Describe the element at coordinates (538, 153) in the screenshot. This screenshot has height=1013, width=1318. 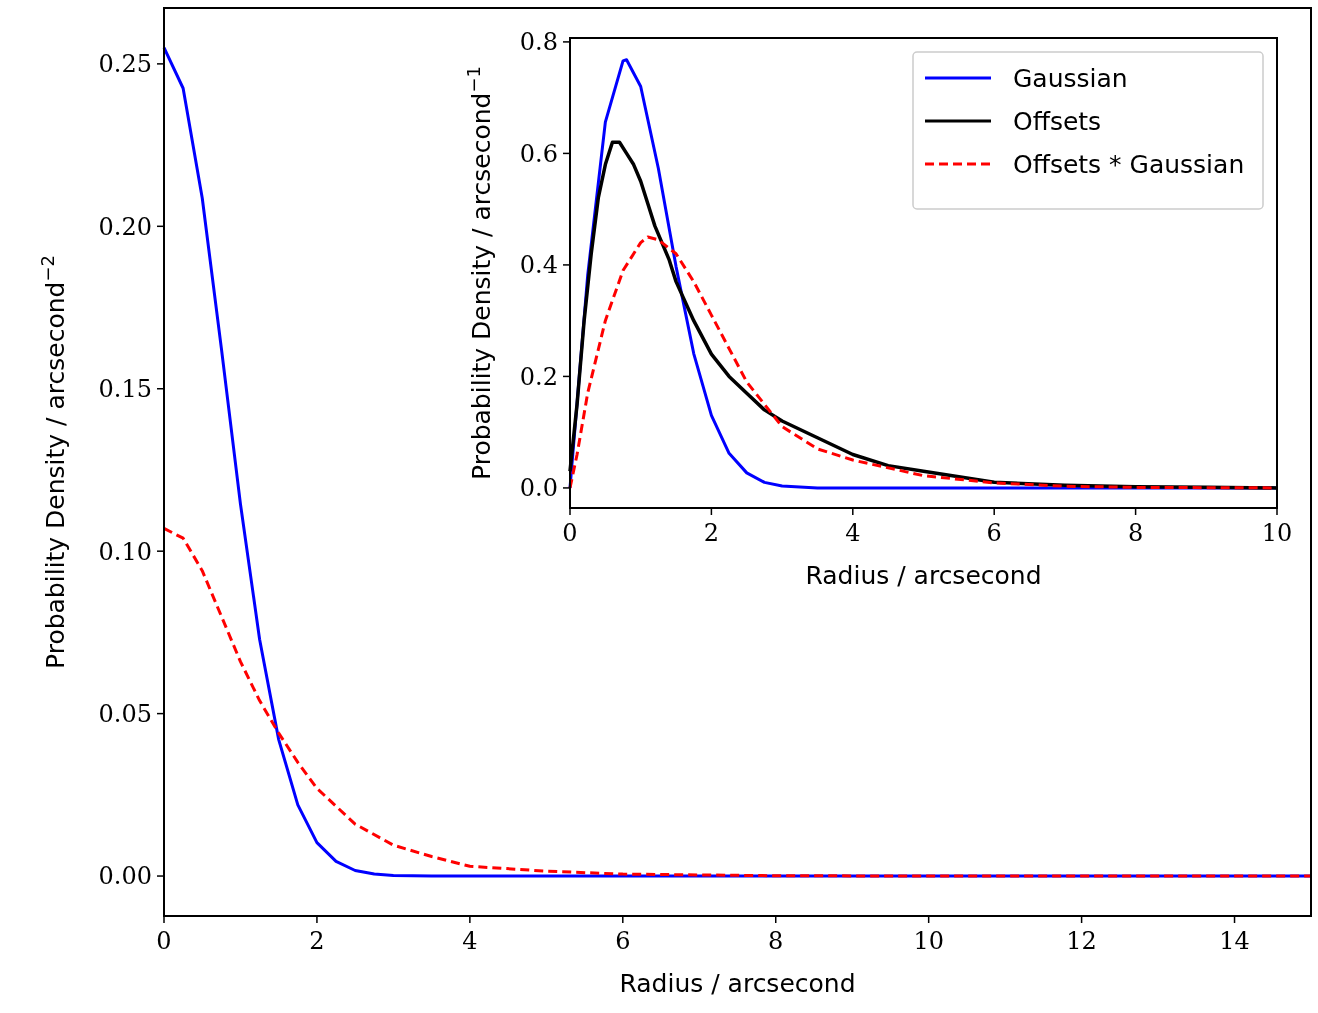
I see `y-tick-label: 0.6` at that location.